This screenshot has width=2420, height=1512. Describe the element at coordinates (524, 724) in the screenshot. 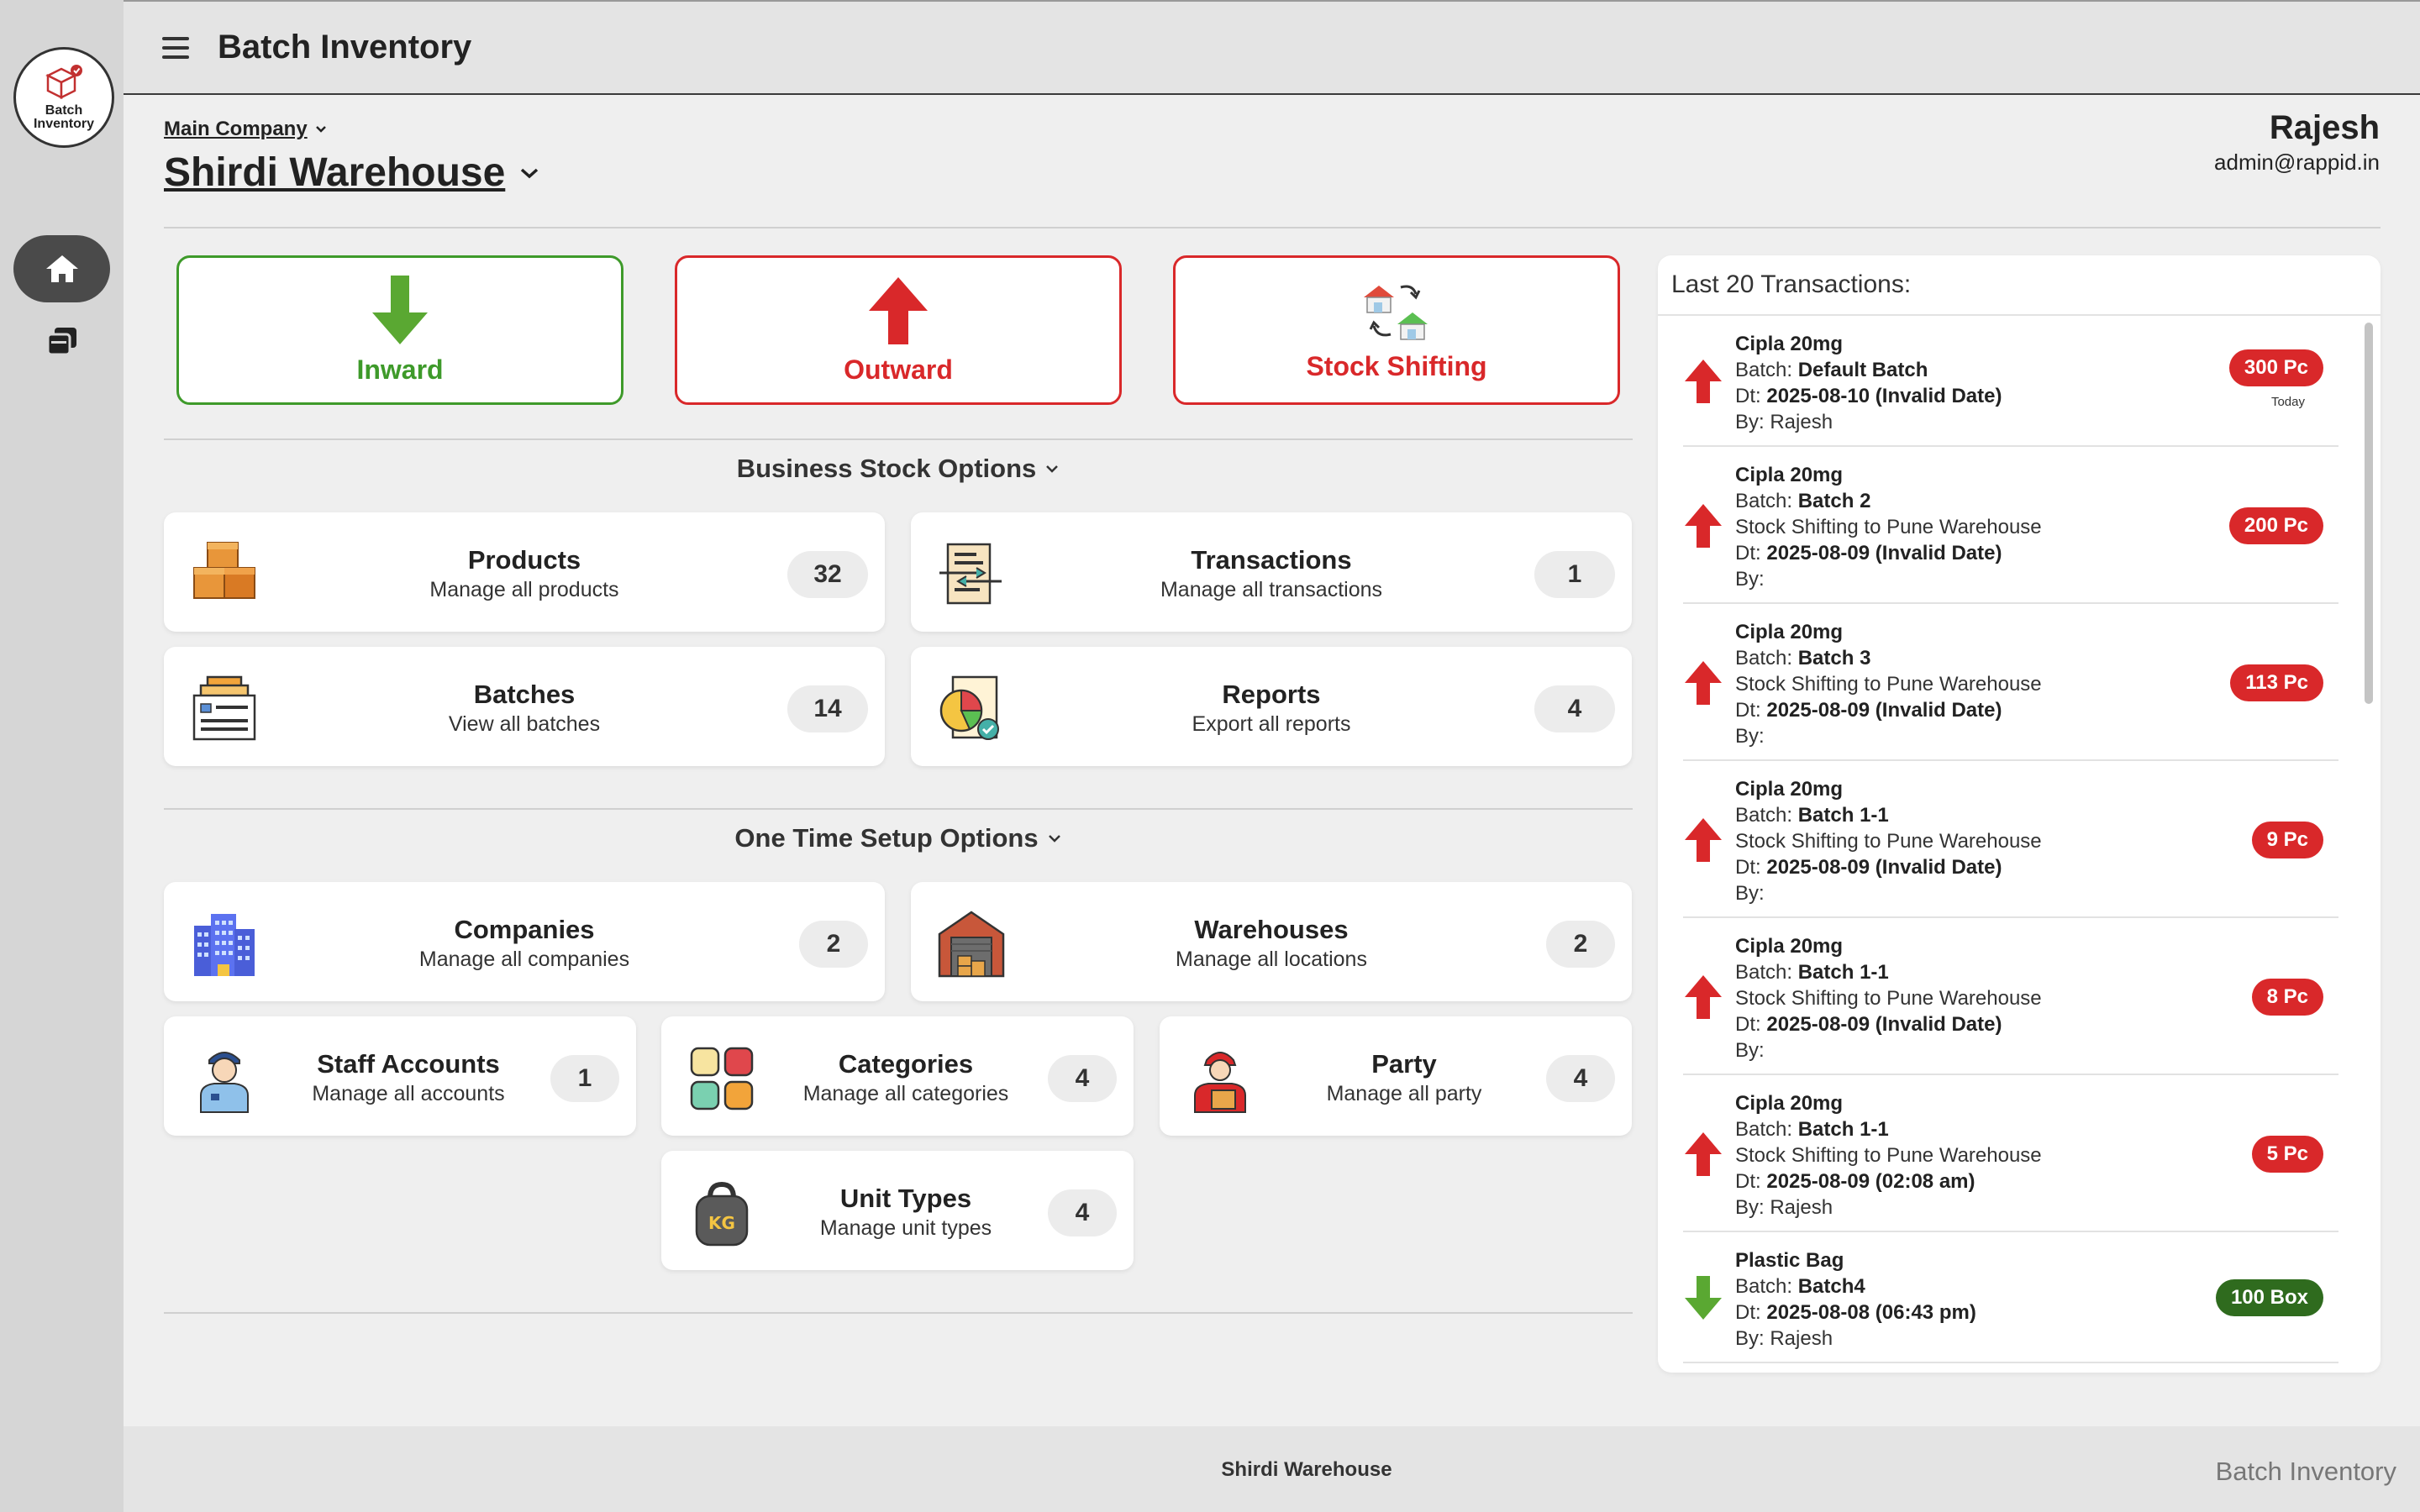

I see `batches-subtitle: View all batches` at that location.